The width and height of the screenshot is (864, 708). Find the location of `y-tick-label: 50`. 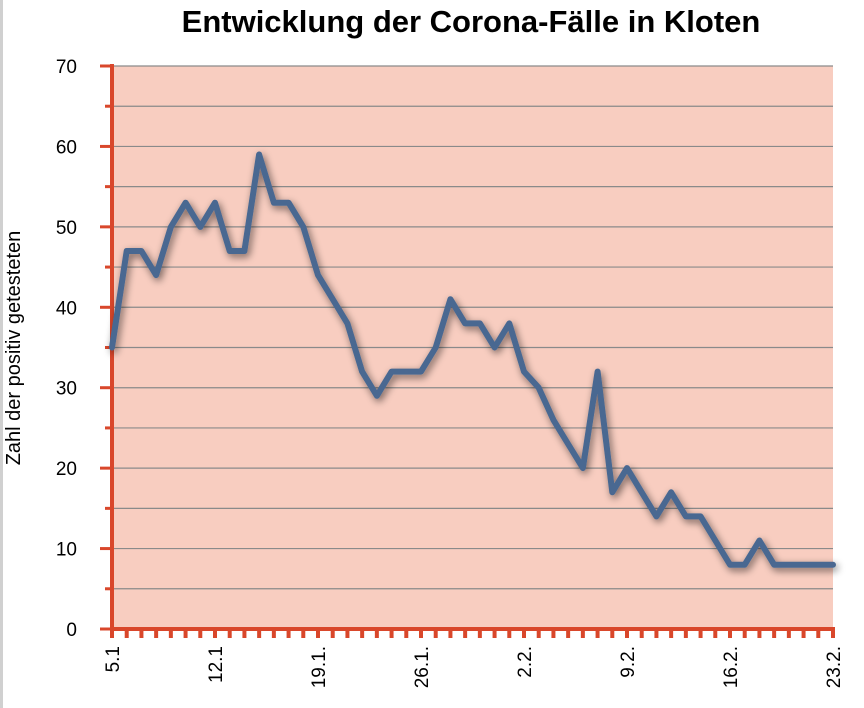

y-tick-label: 50 is located at coordinates (66, 228).